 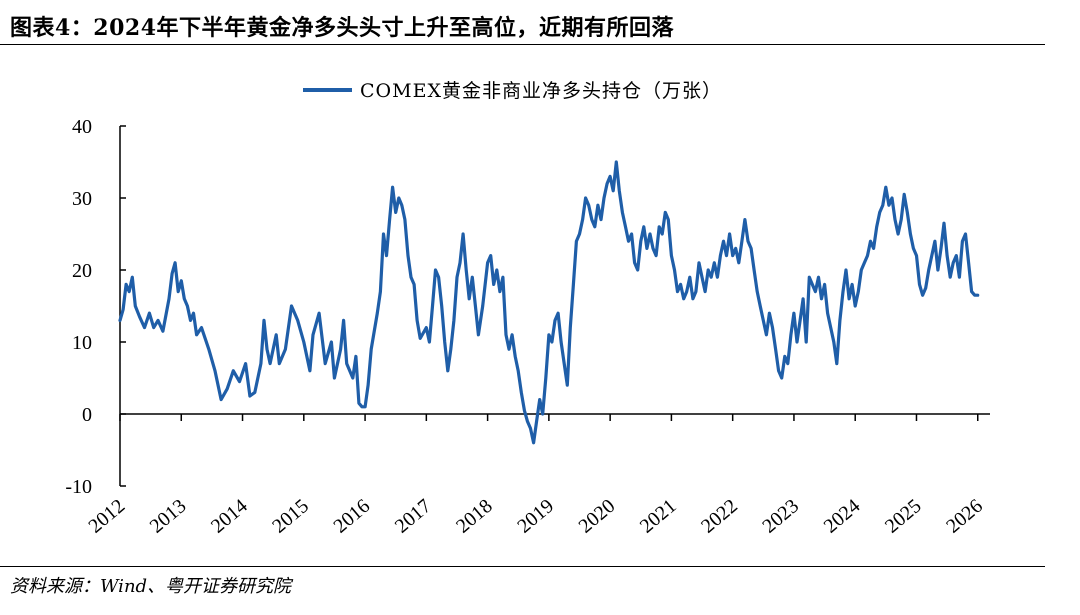 What do you see at coordinates (541, 91) in the screenshot?
I see `legend-label: COMEX黄金非商业净多头持仓（万张）` at bounding box center [541, 91].